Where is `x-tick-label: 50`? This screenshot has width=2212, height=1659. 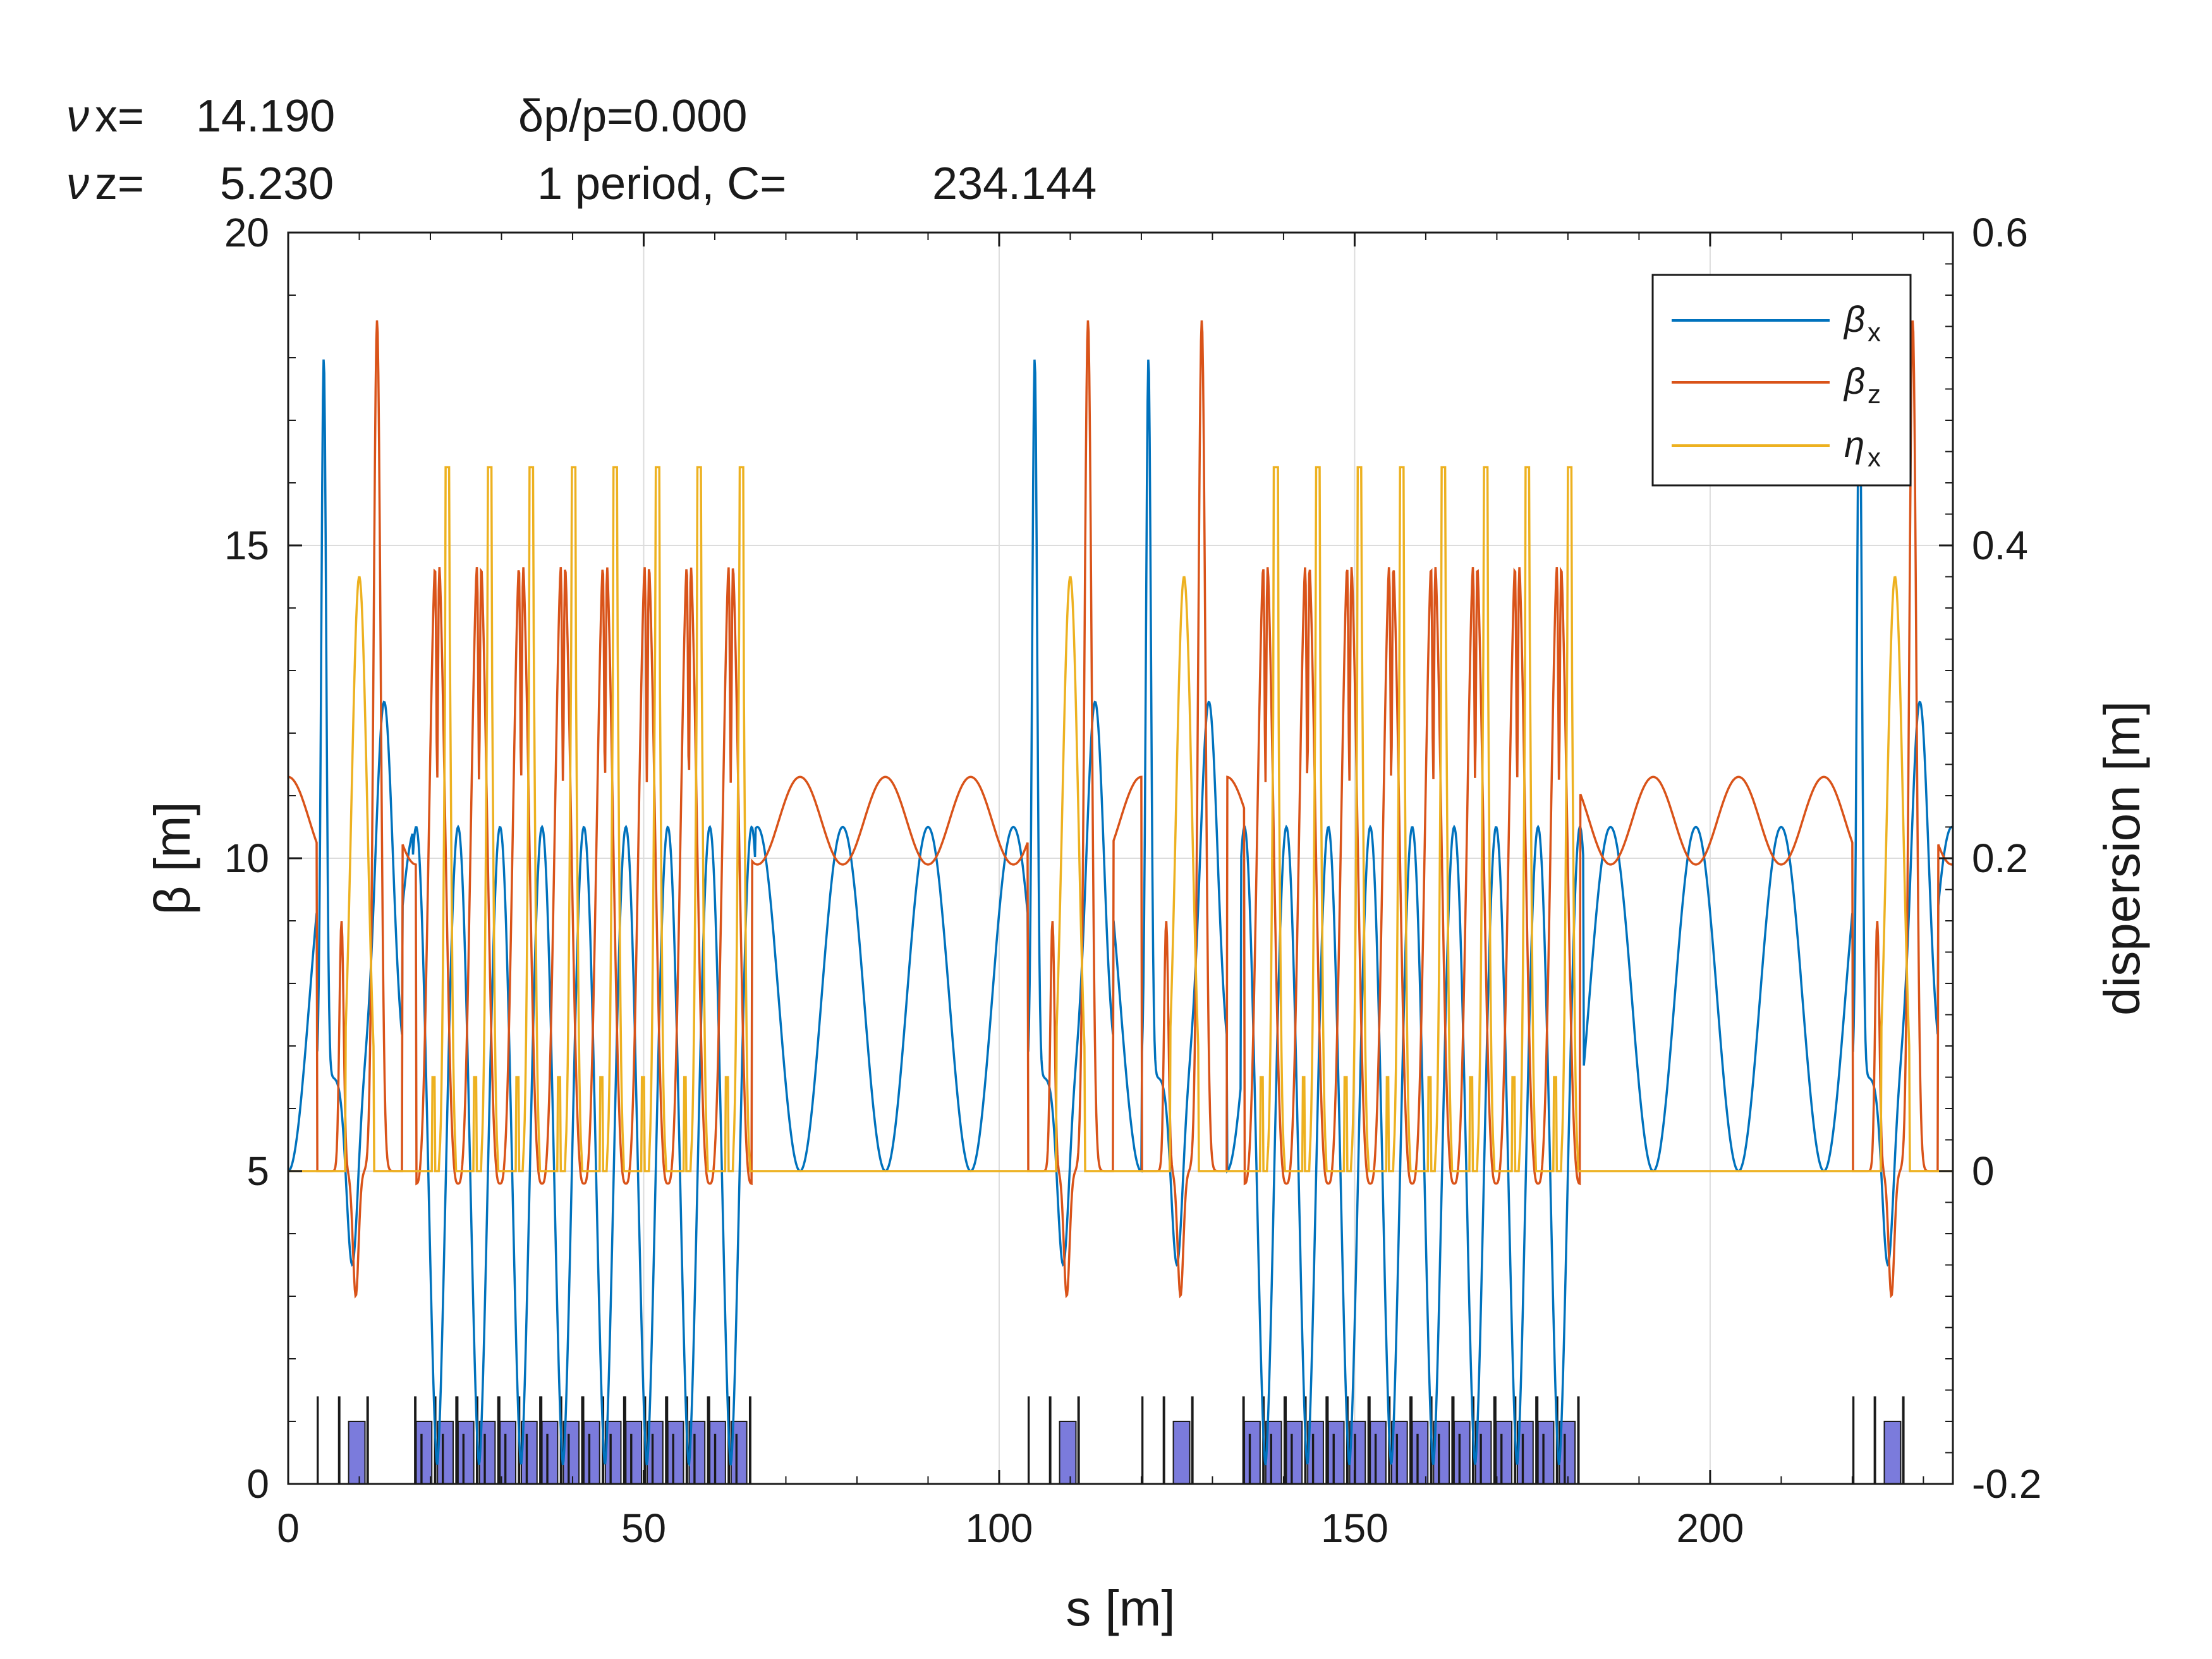 x-tick-label: 50 is located at coordinates (643, 1528).